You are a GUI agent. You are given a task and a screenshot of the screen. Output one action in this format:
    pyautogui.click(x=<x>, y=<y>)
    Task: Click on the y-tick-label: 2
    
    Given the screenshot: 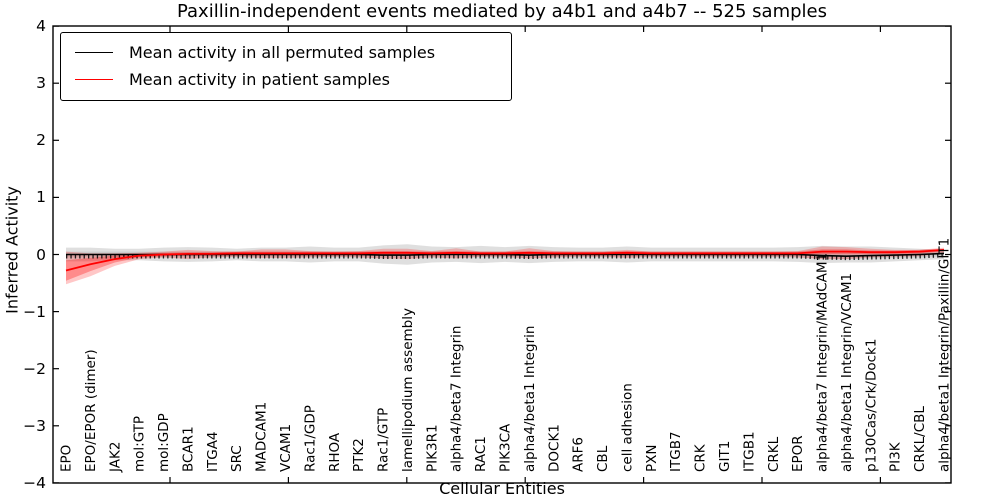 What is the action you would take?
    pyautogui.click(x=41, y=140)
    